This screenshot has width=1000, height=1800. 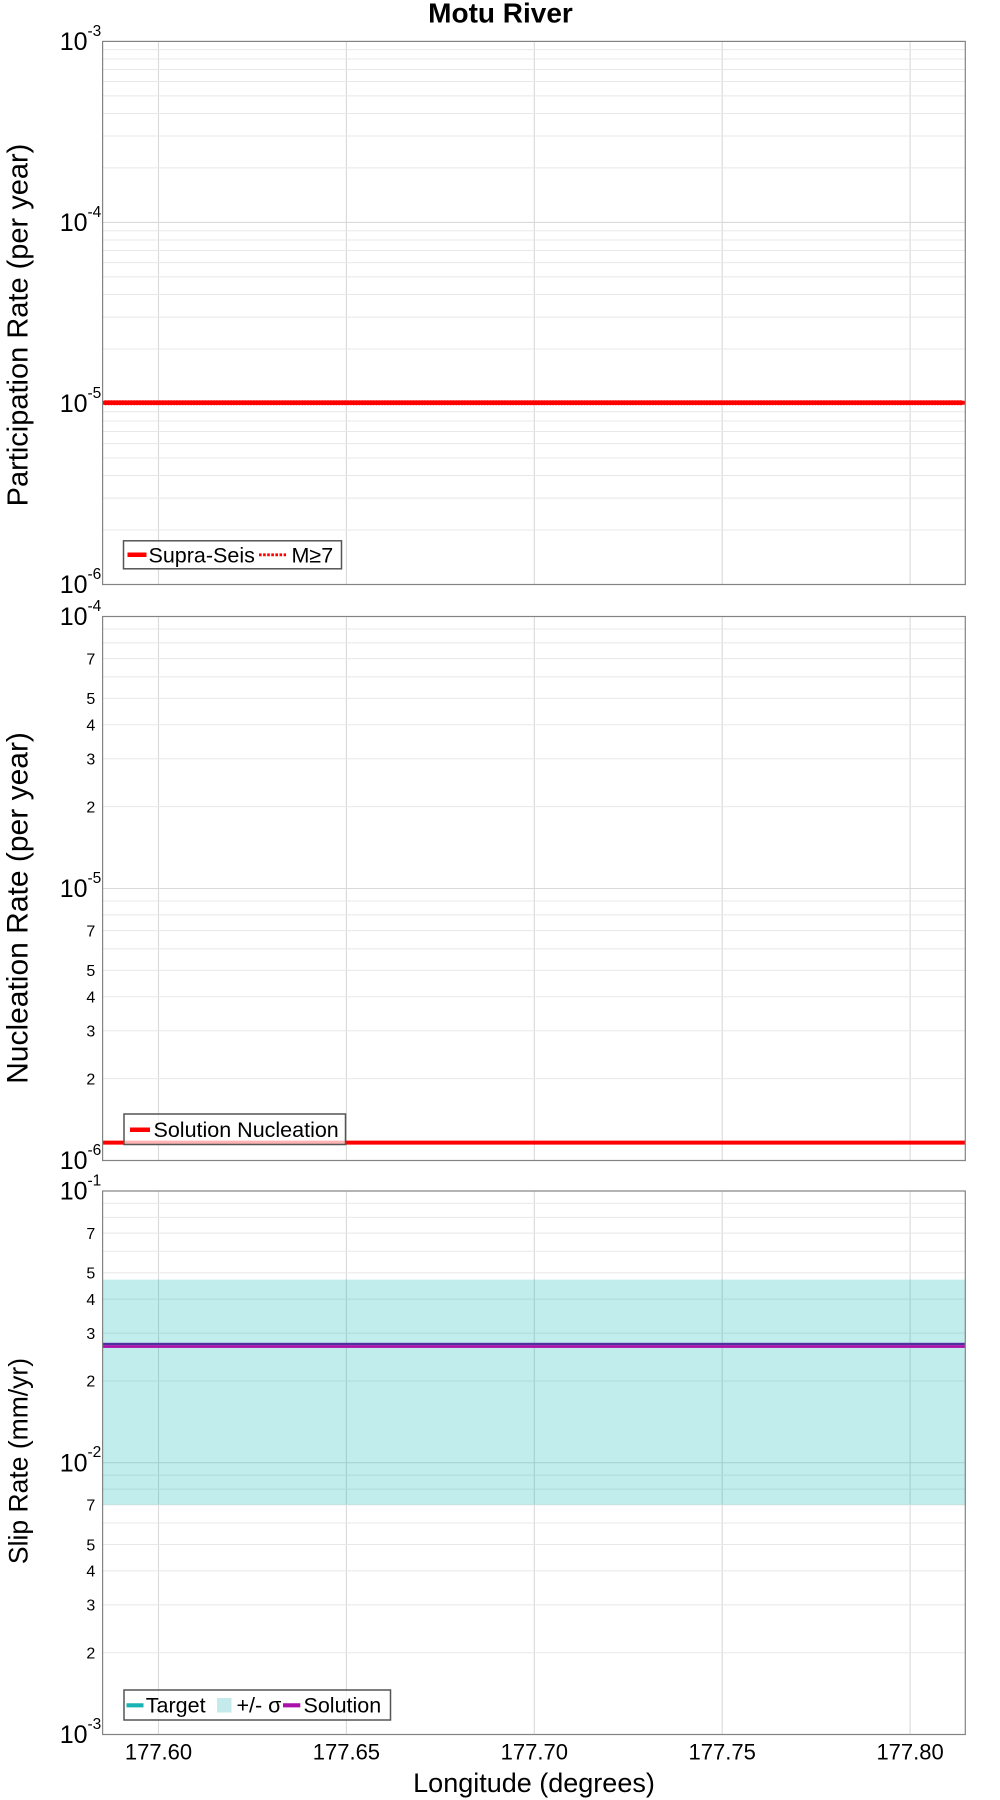 What do you see at coordinates (909, 1752) in the screenshot?
I see `svg-text: 177.80` at bounding box center [909, 1752].